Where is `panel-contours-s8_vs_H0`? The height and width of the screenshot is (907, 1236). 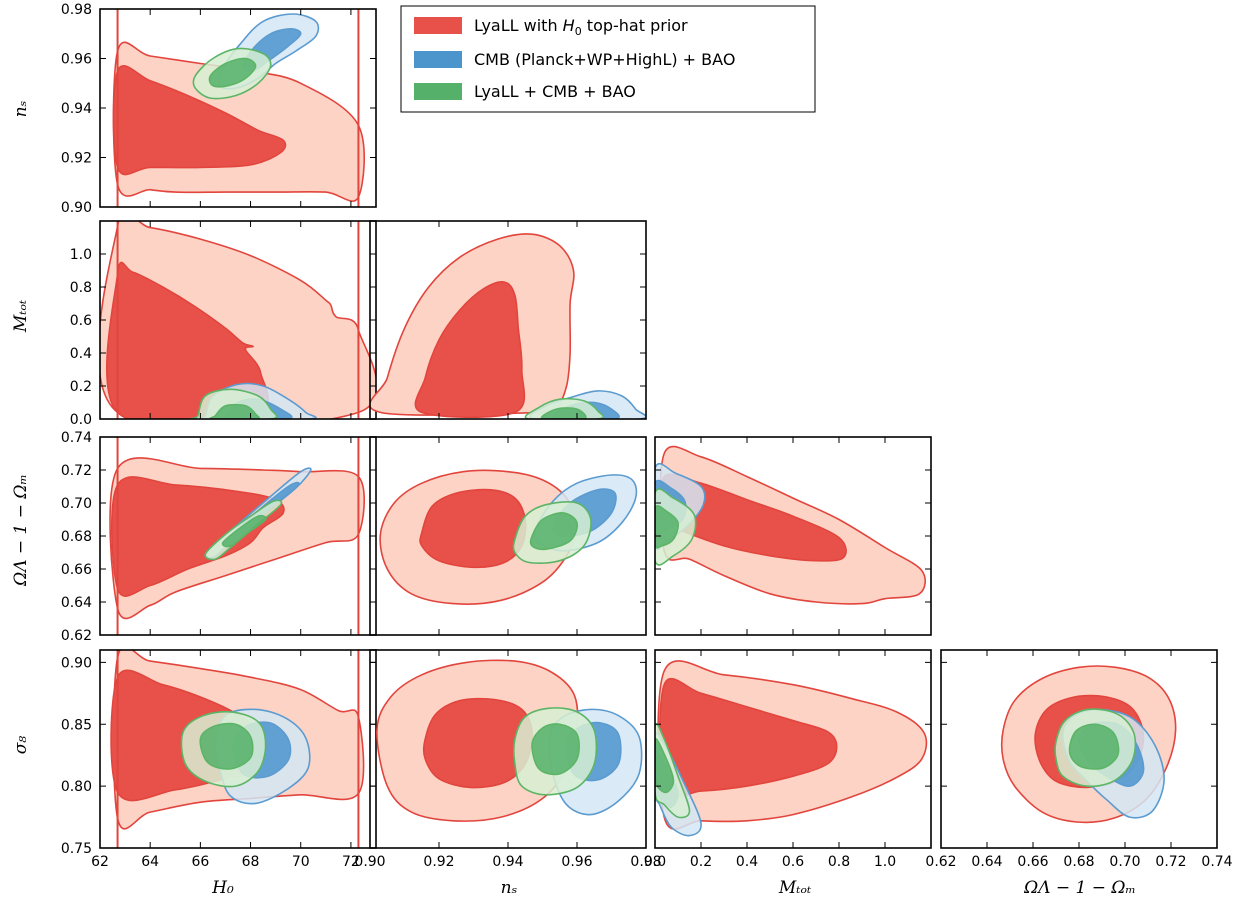
panel-contours-s8_vs_H0 is located at coordinates (237, 749).